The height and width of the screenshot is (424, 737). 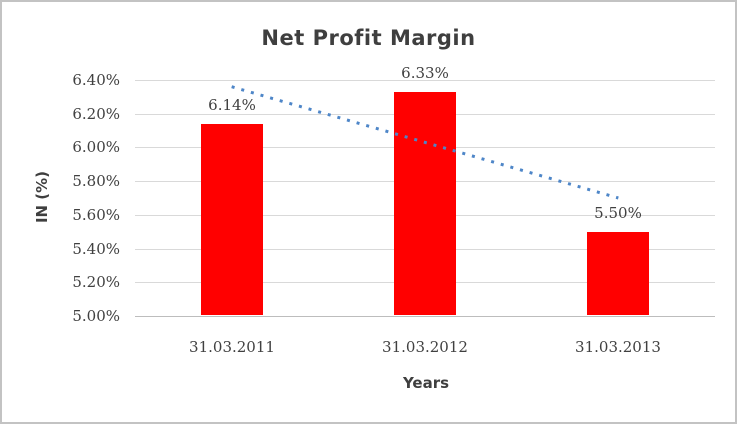 I want to click on x-axis-line, so click(x=425, y=316).